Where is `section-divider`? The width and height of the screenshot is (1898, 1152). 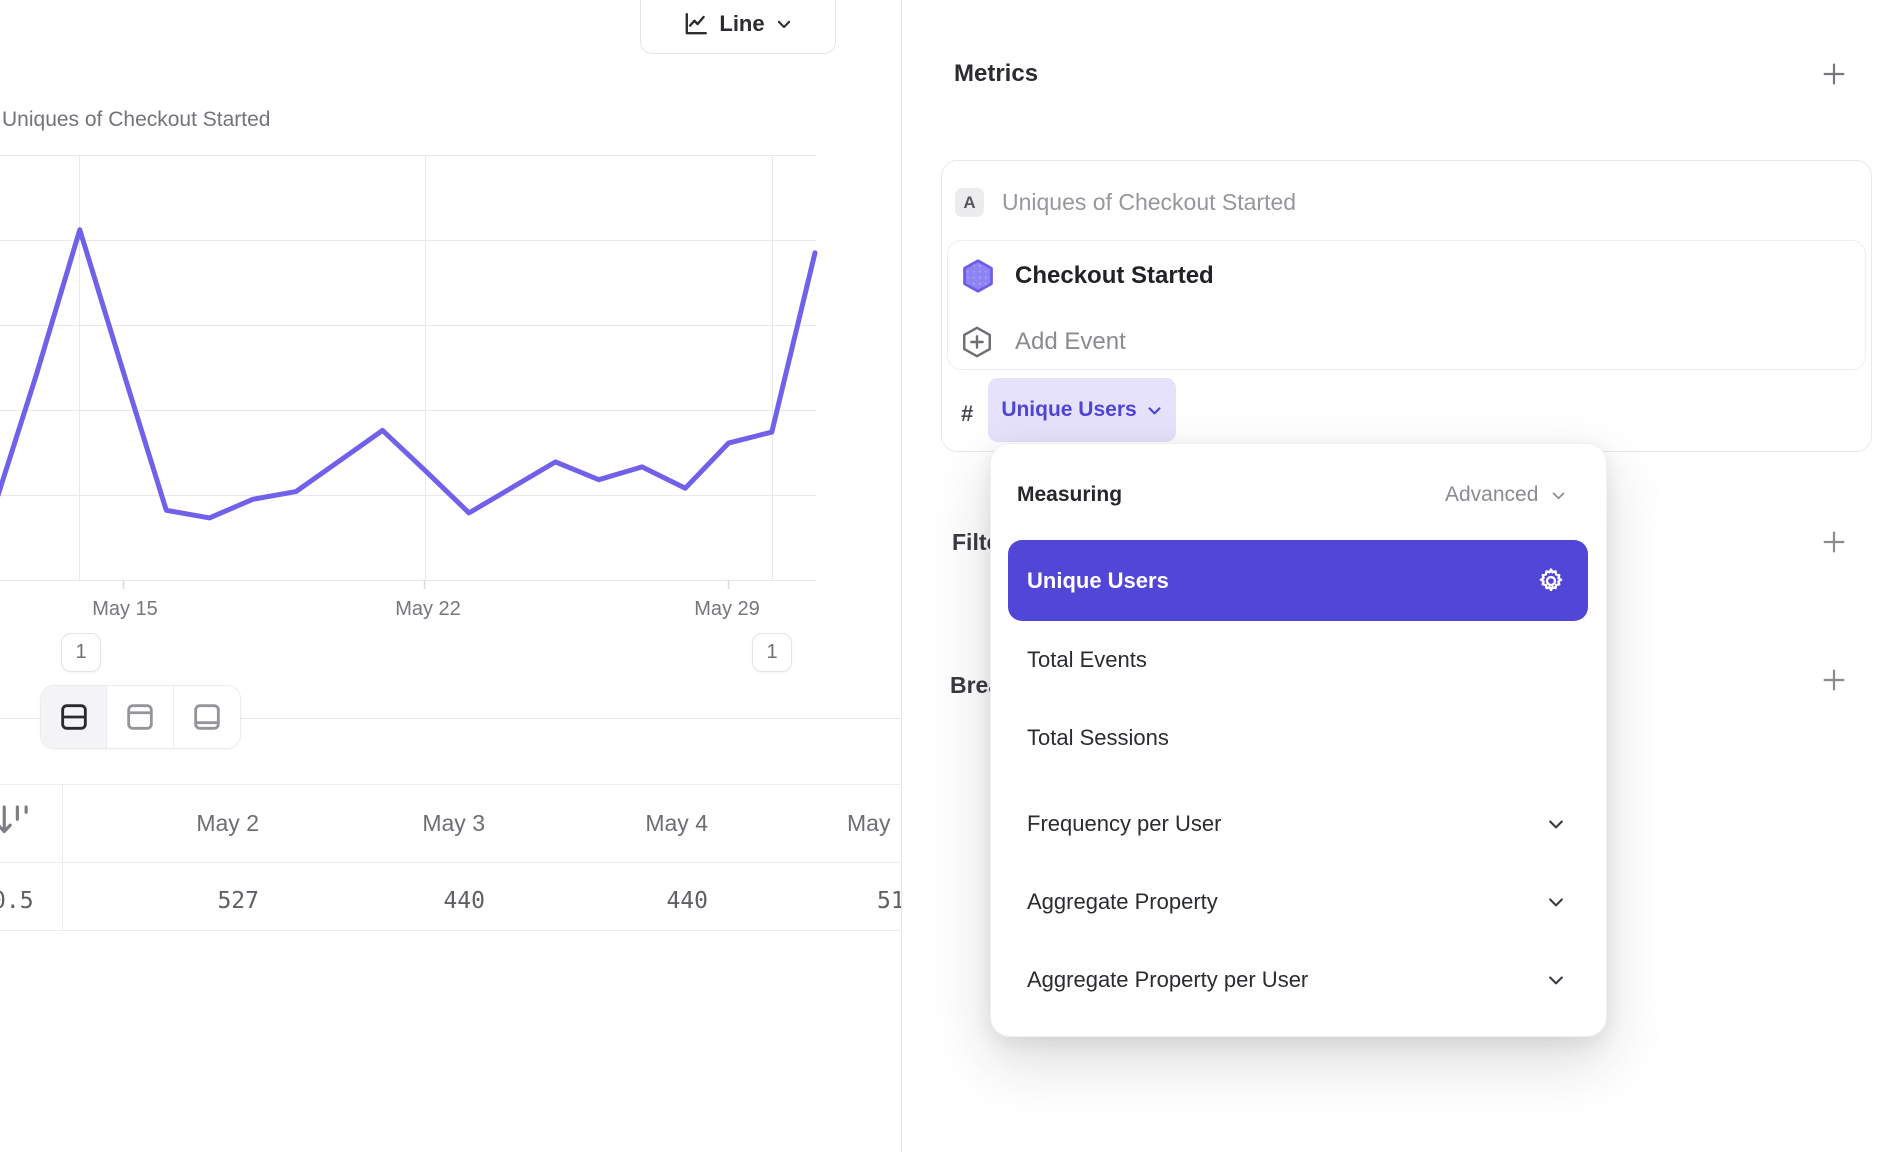 section-divider is located at coordinates (450, 718).